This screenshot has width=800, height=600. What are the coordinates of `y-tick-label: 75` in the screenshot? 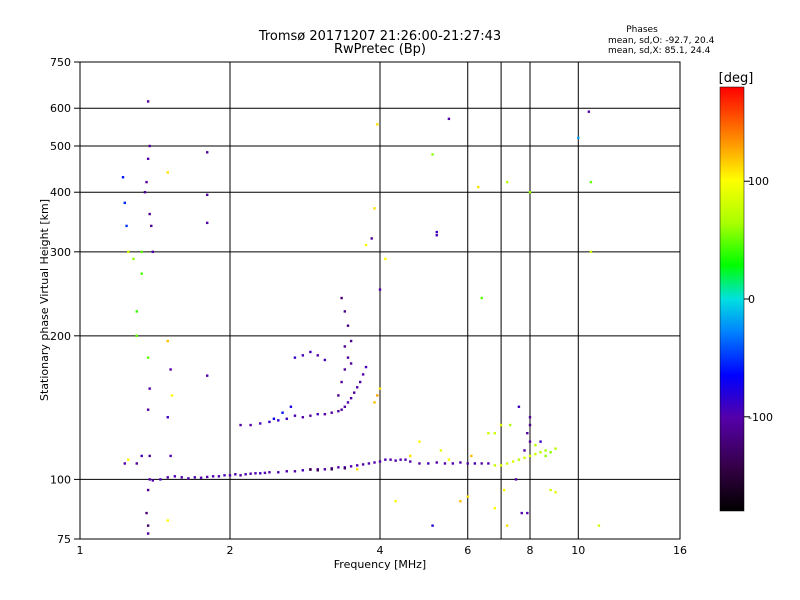 It's located at (64, 539).